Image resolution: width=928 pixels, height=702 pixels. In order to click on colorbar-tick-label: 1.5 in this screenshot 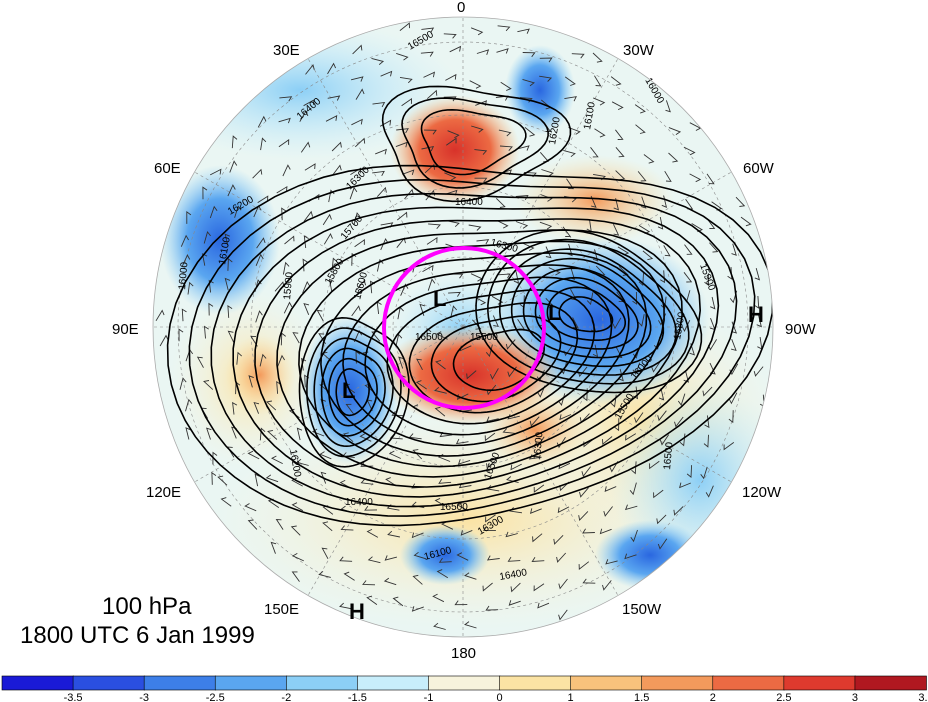, I will do `click(641, 697)`.